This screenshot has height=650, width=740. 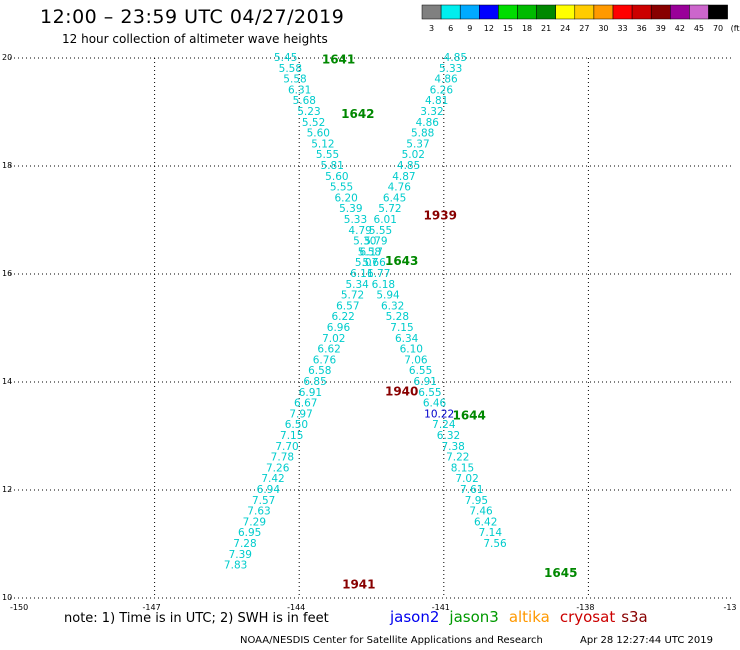 I want to click on track-b-value: 5.02, so click(x=413, y=155).